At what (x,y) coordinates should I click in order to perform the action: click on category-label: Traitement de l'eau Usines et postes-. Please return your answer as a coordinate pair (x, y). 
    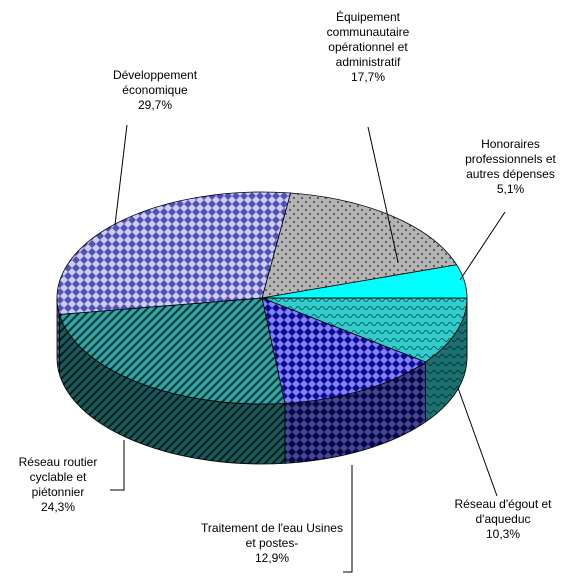
    Looking at the image, I should click on (272, 535).